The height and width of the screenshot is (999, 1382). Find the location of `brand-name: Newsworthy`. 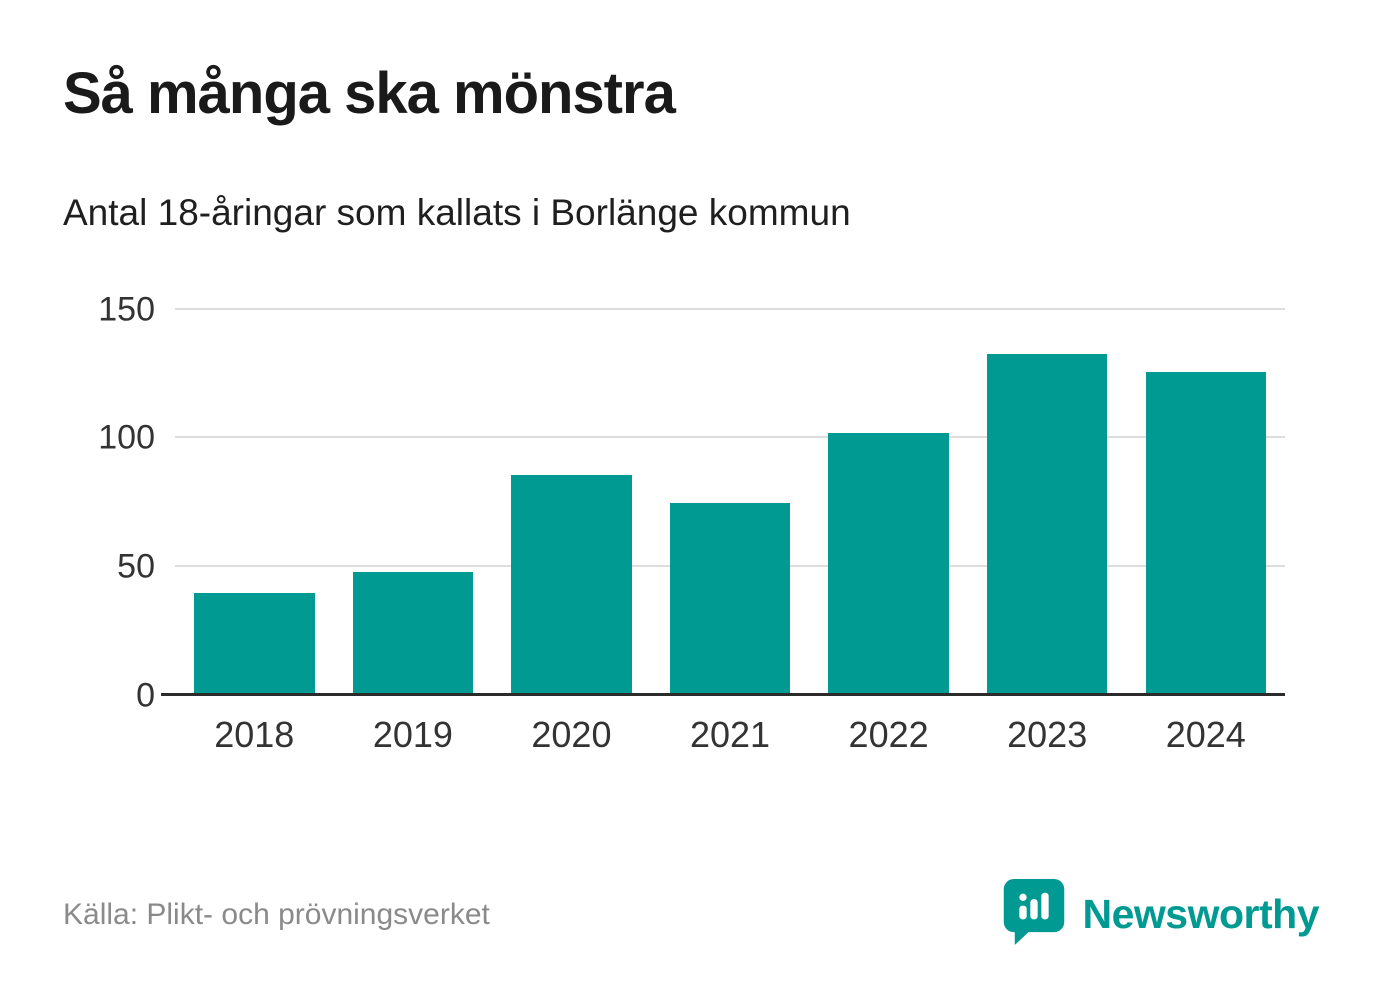

brand-name: Newsworthy is located at coordinates (1201, 914).